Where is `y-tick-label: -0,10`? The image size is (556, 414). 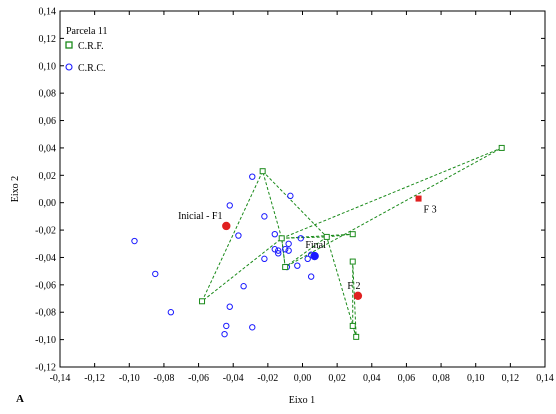 y-tick-label: -0,10 is located at coordinates (45, 340).